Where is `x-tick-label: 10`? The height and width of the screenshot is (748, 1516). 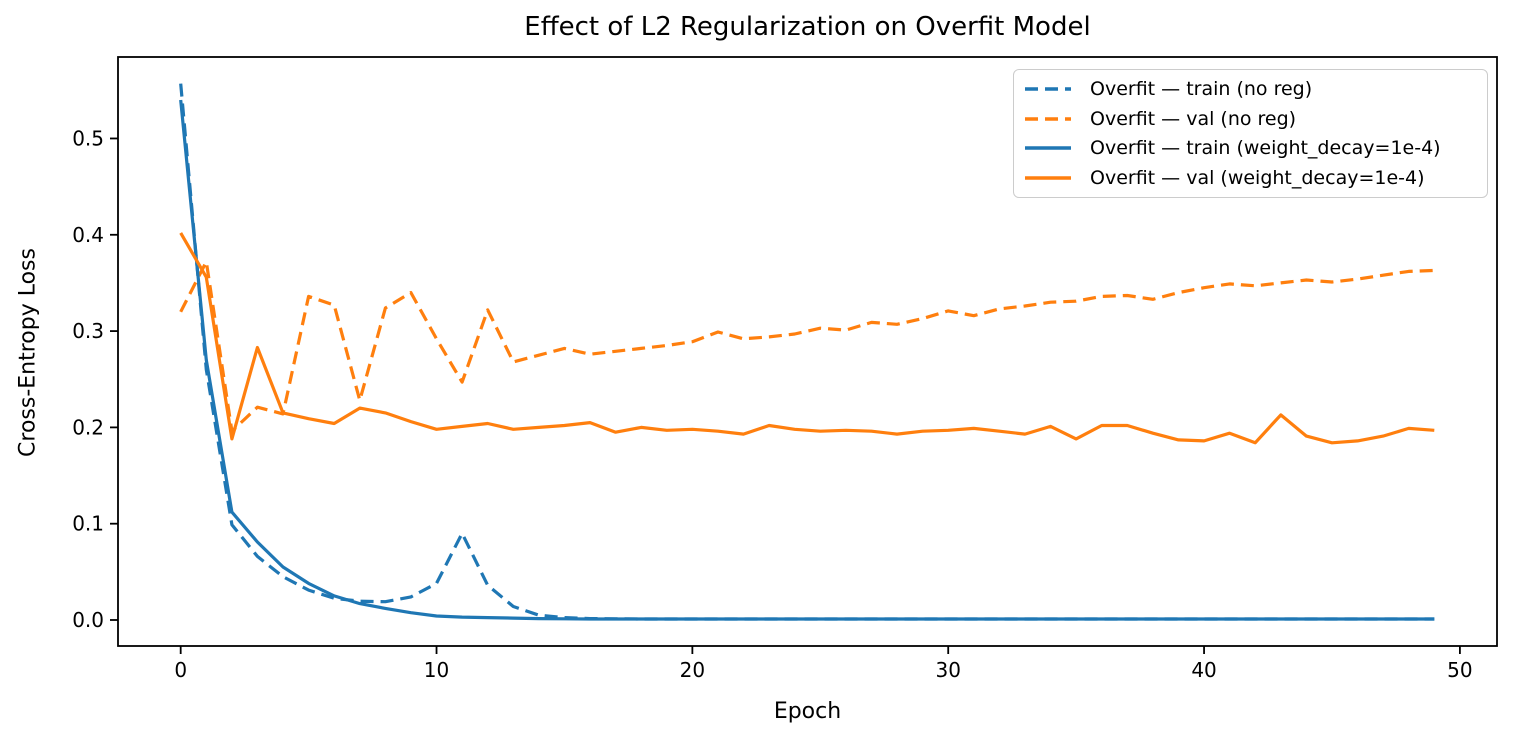 x-tick-label: 10 is located at coordinates (436, 670).